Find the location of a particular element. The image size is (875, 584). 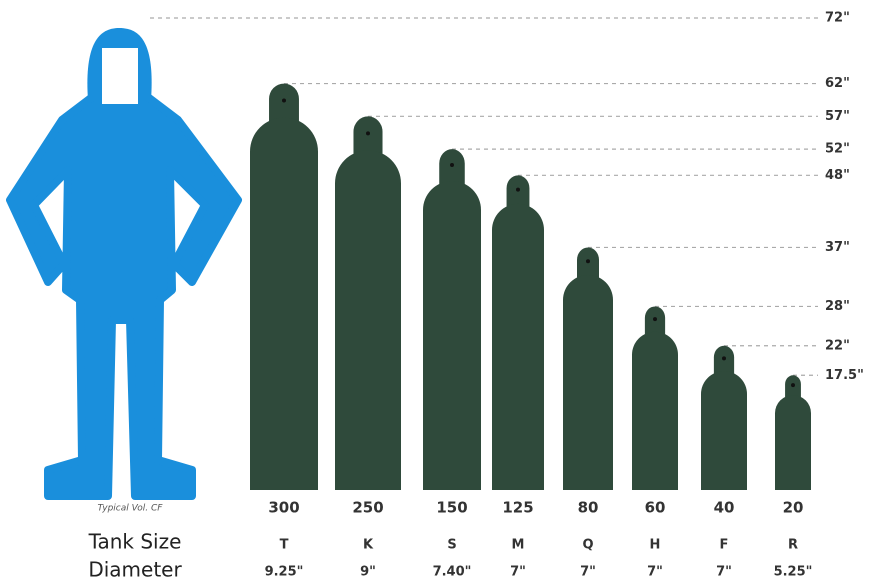

diameter-value: 7.40" is located at coordinates (452, 572).